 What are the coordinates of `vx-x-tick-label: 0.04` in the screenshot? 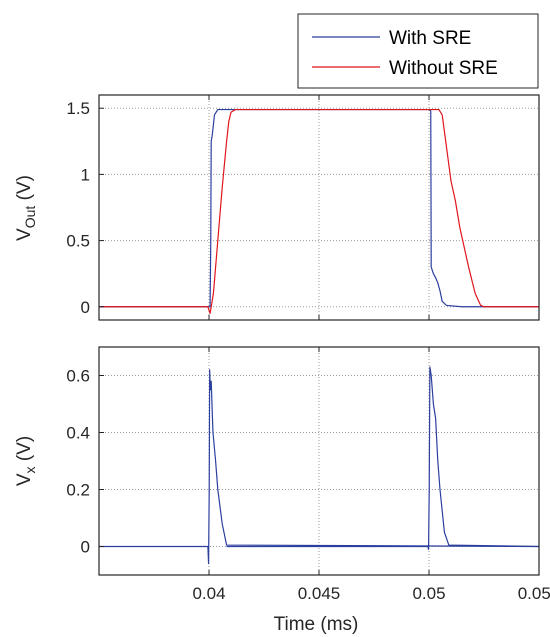 It's located at (208, 593).